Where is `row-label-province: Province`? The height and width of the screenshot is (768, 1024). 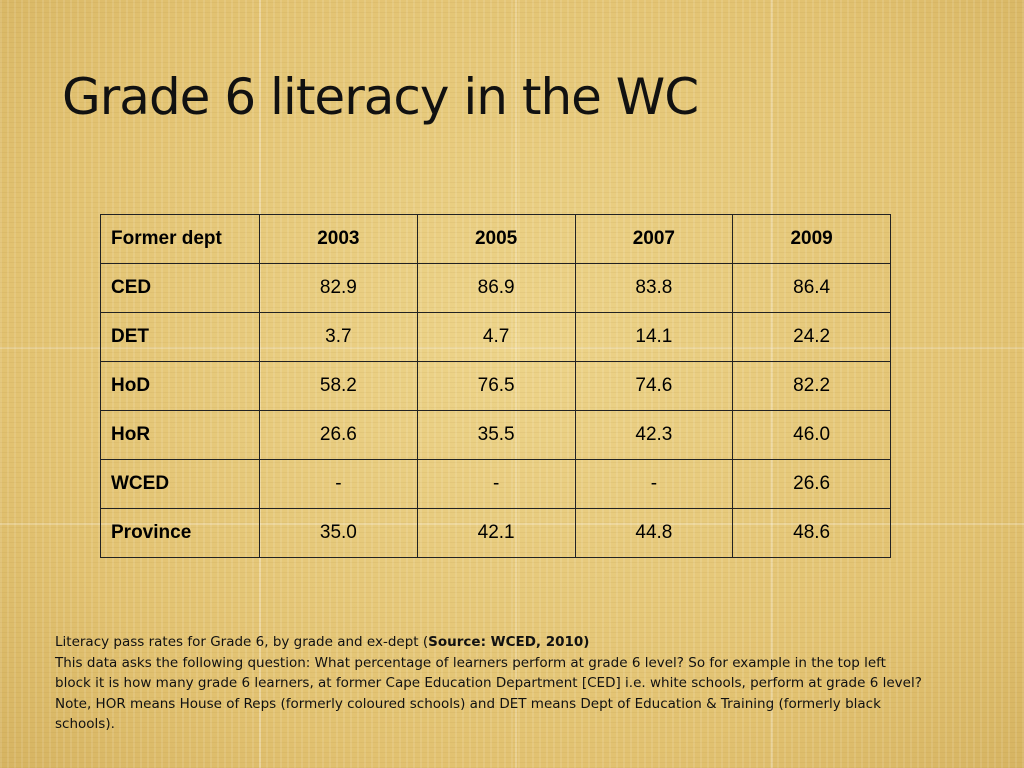 row-label-province: Province is located at coordinates (180, 533).